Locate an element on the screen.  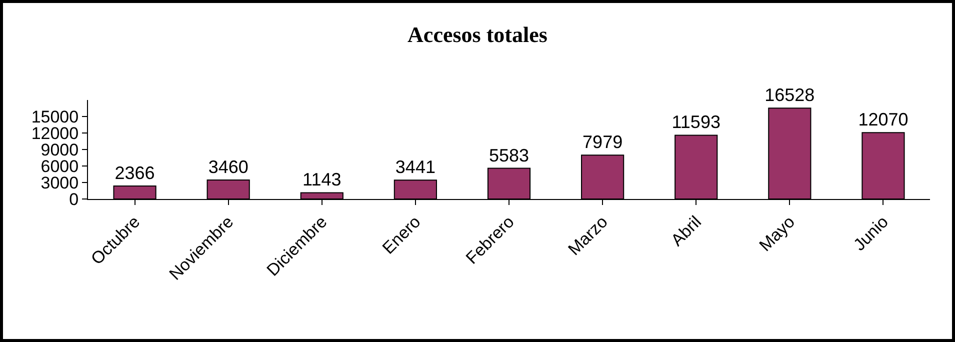
y-tick-label: 15000 is located at coordinates (55, 116).